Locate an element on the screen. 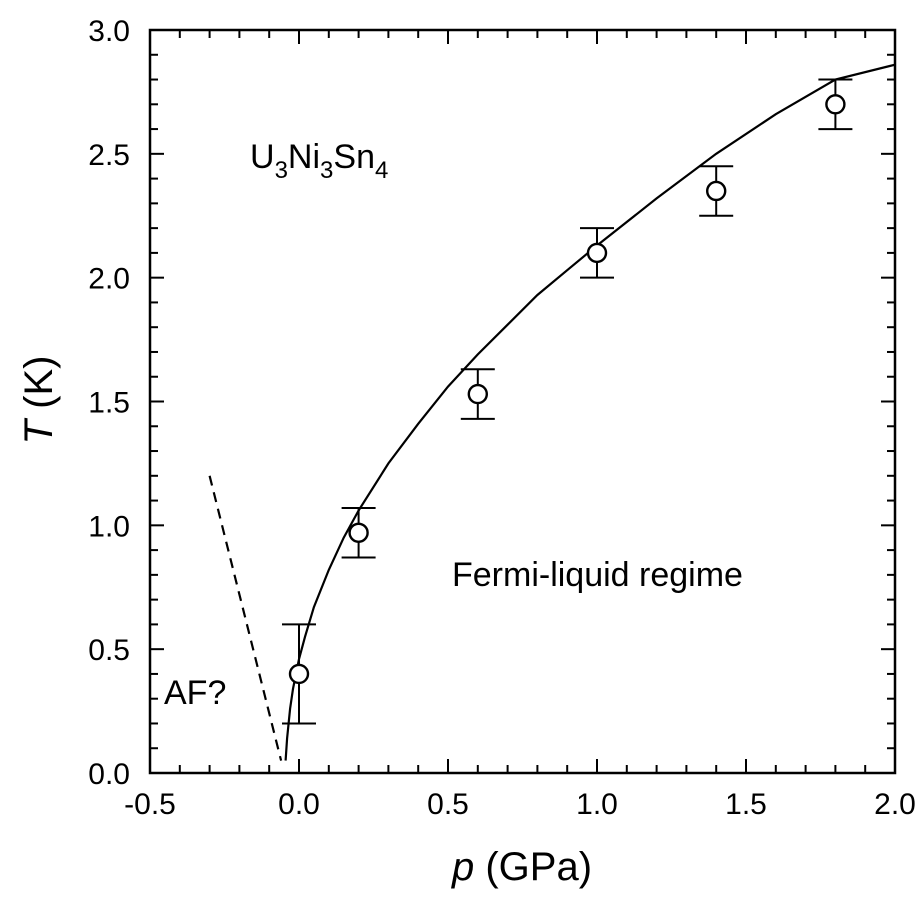 This screenshot has height=909, width=924. y-tick-label: 3.0 is located at coordinates (109, 31).